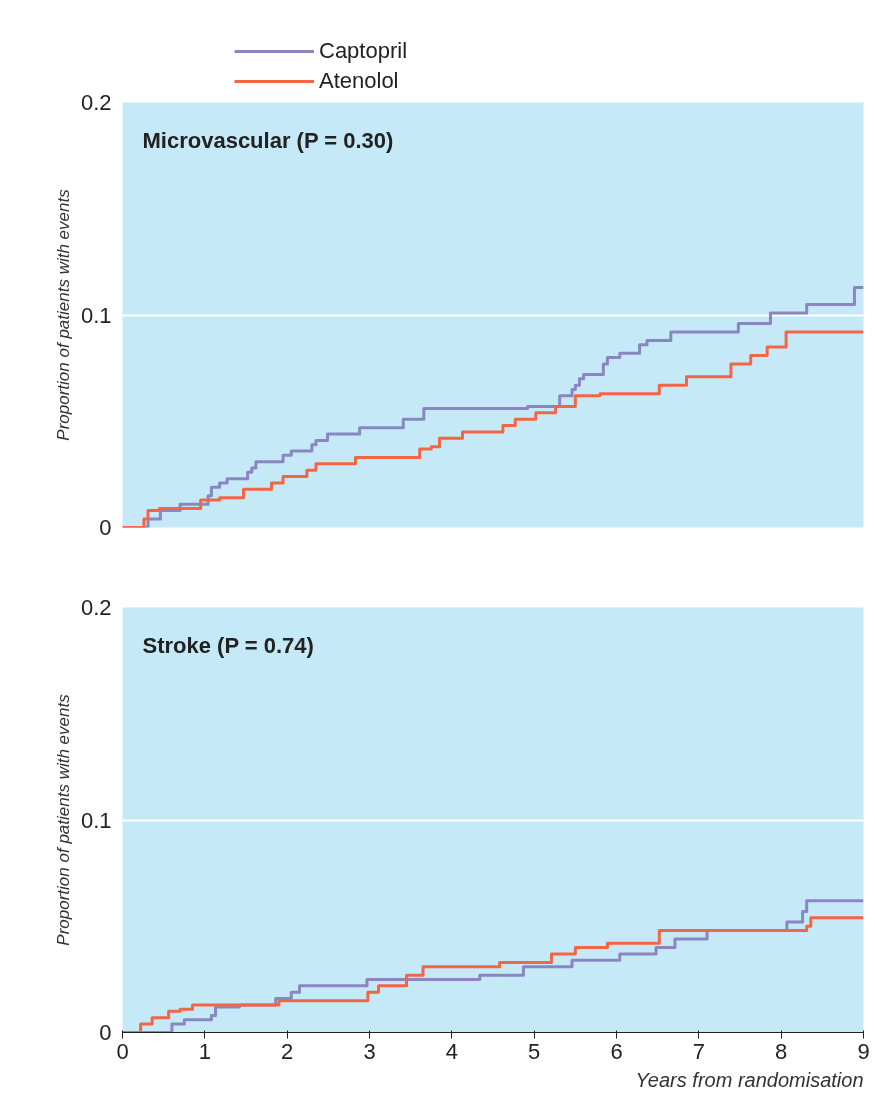 The image size is (875, 1104). Describe the element at coordinates (698, 1051) in the screenshot. I see `x-tick-label: 7` at that location.